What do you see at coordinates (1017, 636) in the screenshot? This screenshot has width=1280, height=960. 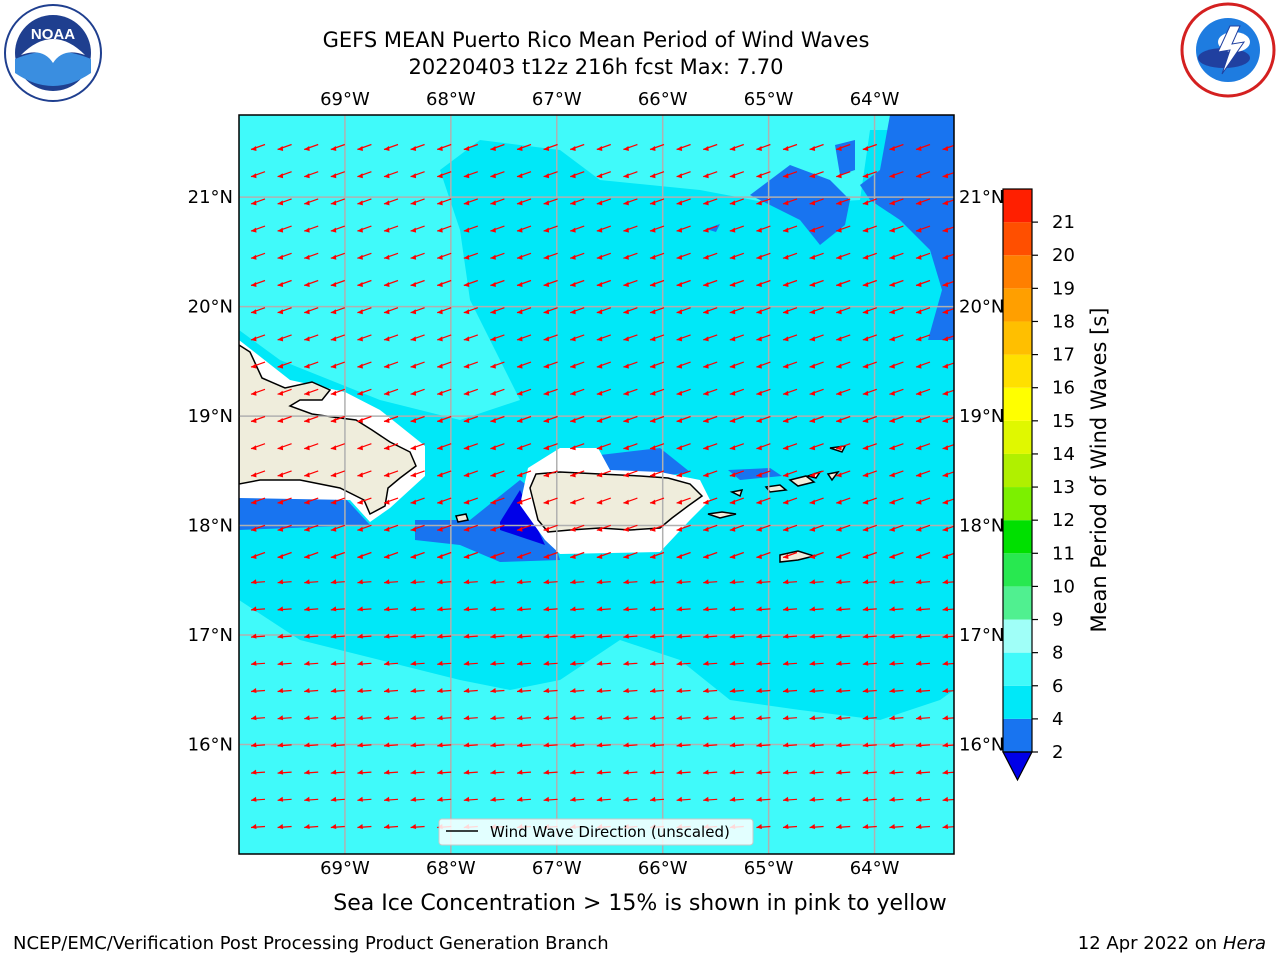 I see `colorbar-segment` at bounding box center [1017, 636].